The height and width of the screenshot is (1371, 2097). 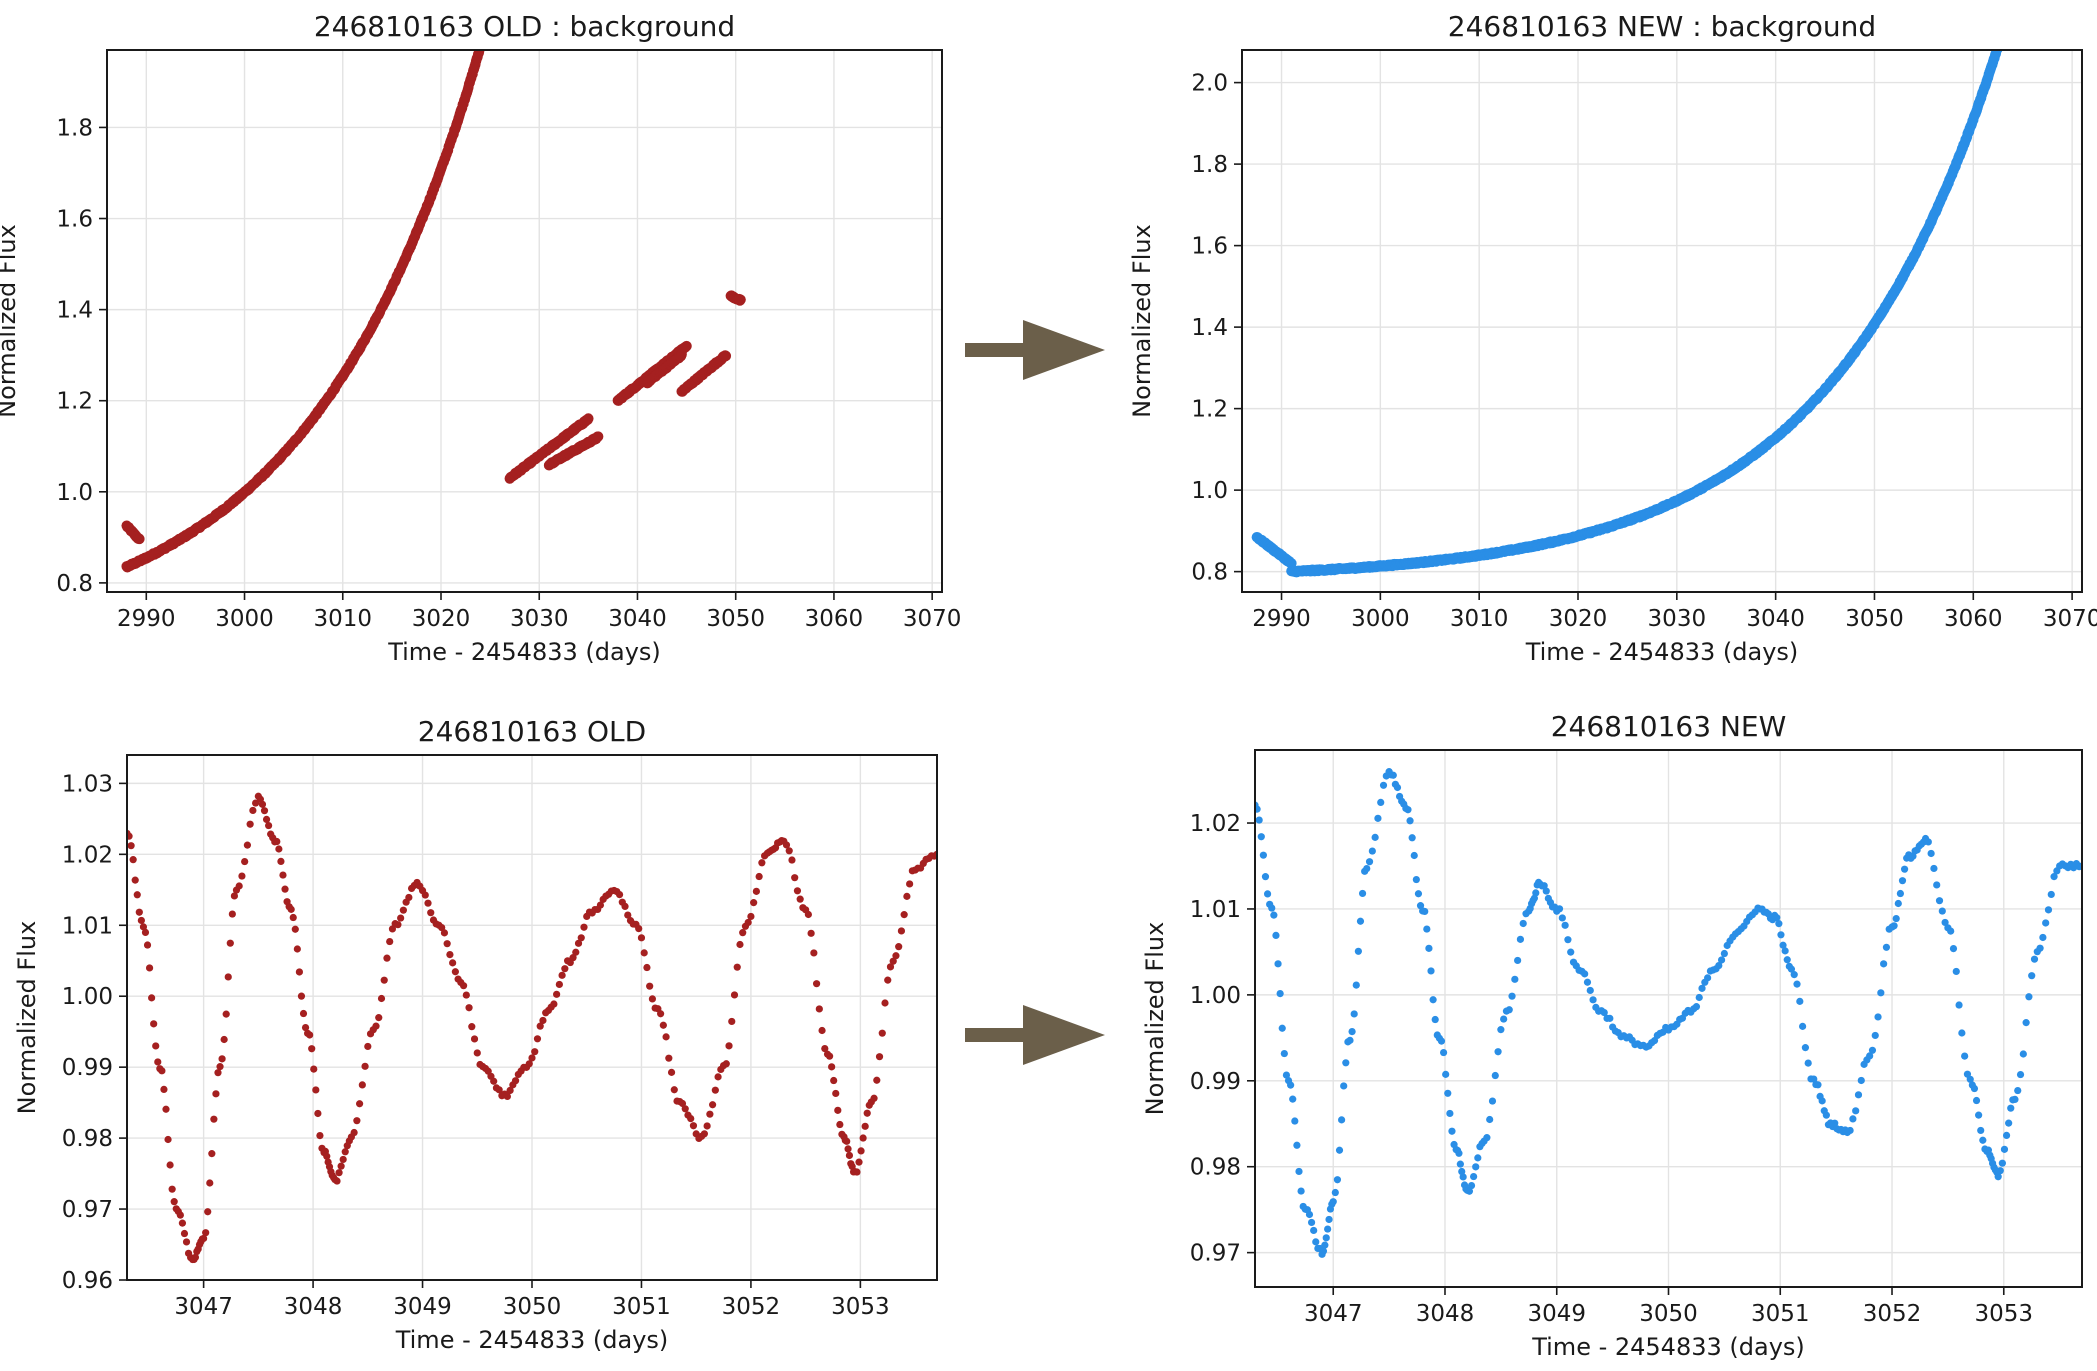 What do you see at coordinates (1209, 328) in the screenshot?
I see `y-tick-label: 1.4` at bounding box center [1209, 328].